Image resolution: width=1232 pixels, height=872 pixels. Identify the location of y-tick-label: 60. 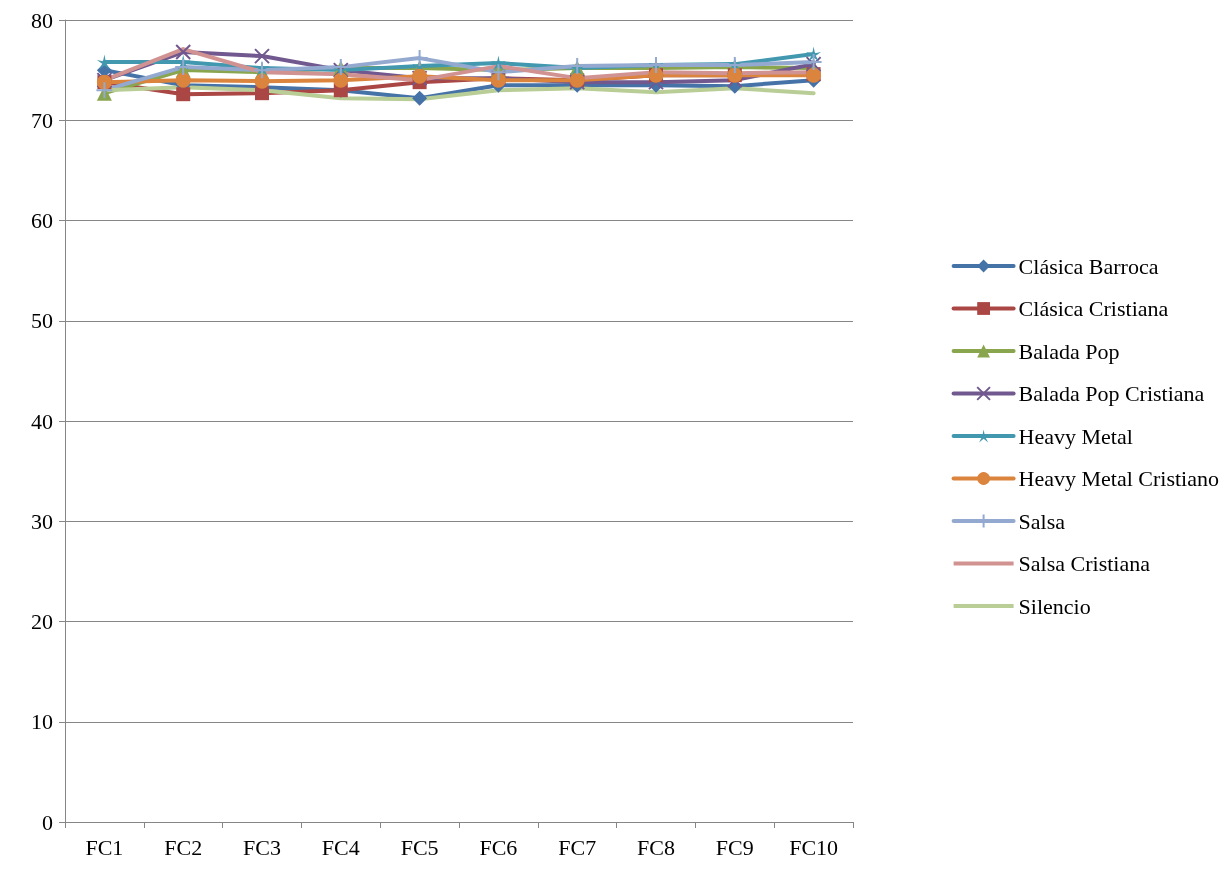
(42, 220).